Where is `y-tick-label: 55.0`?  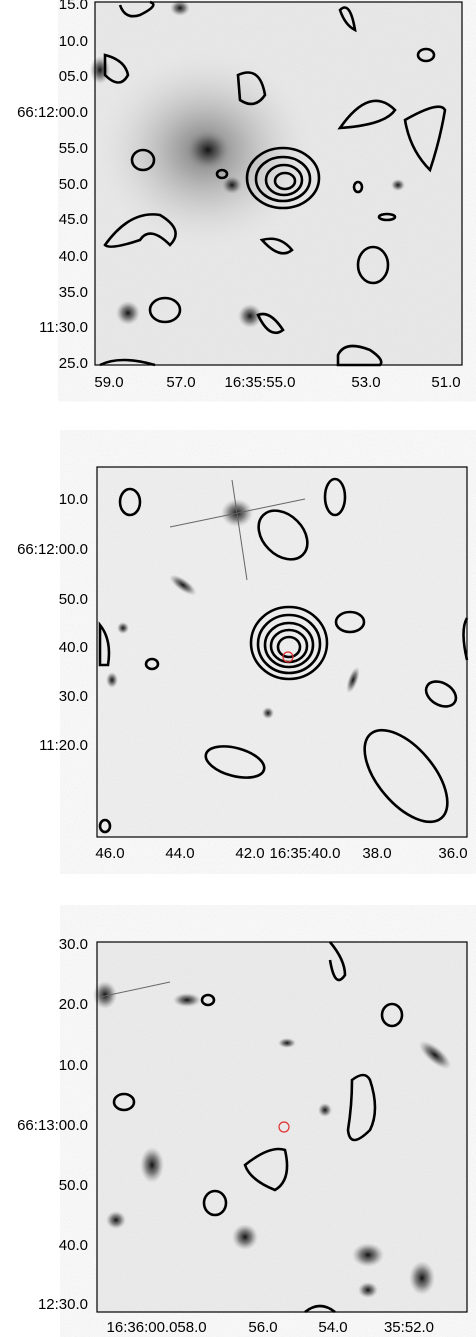
y-tick-label: 55.0 is located at coordinates (73, 148).